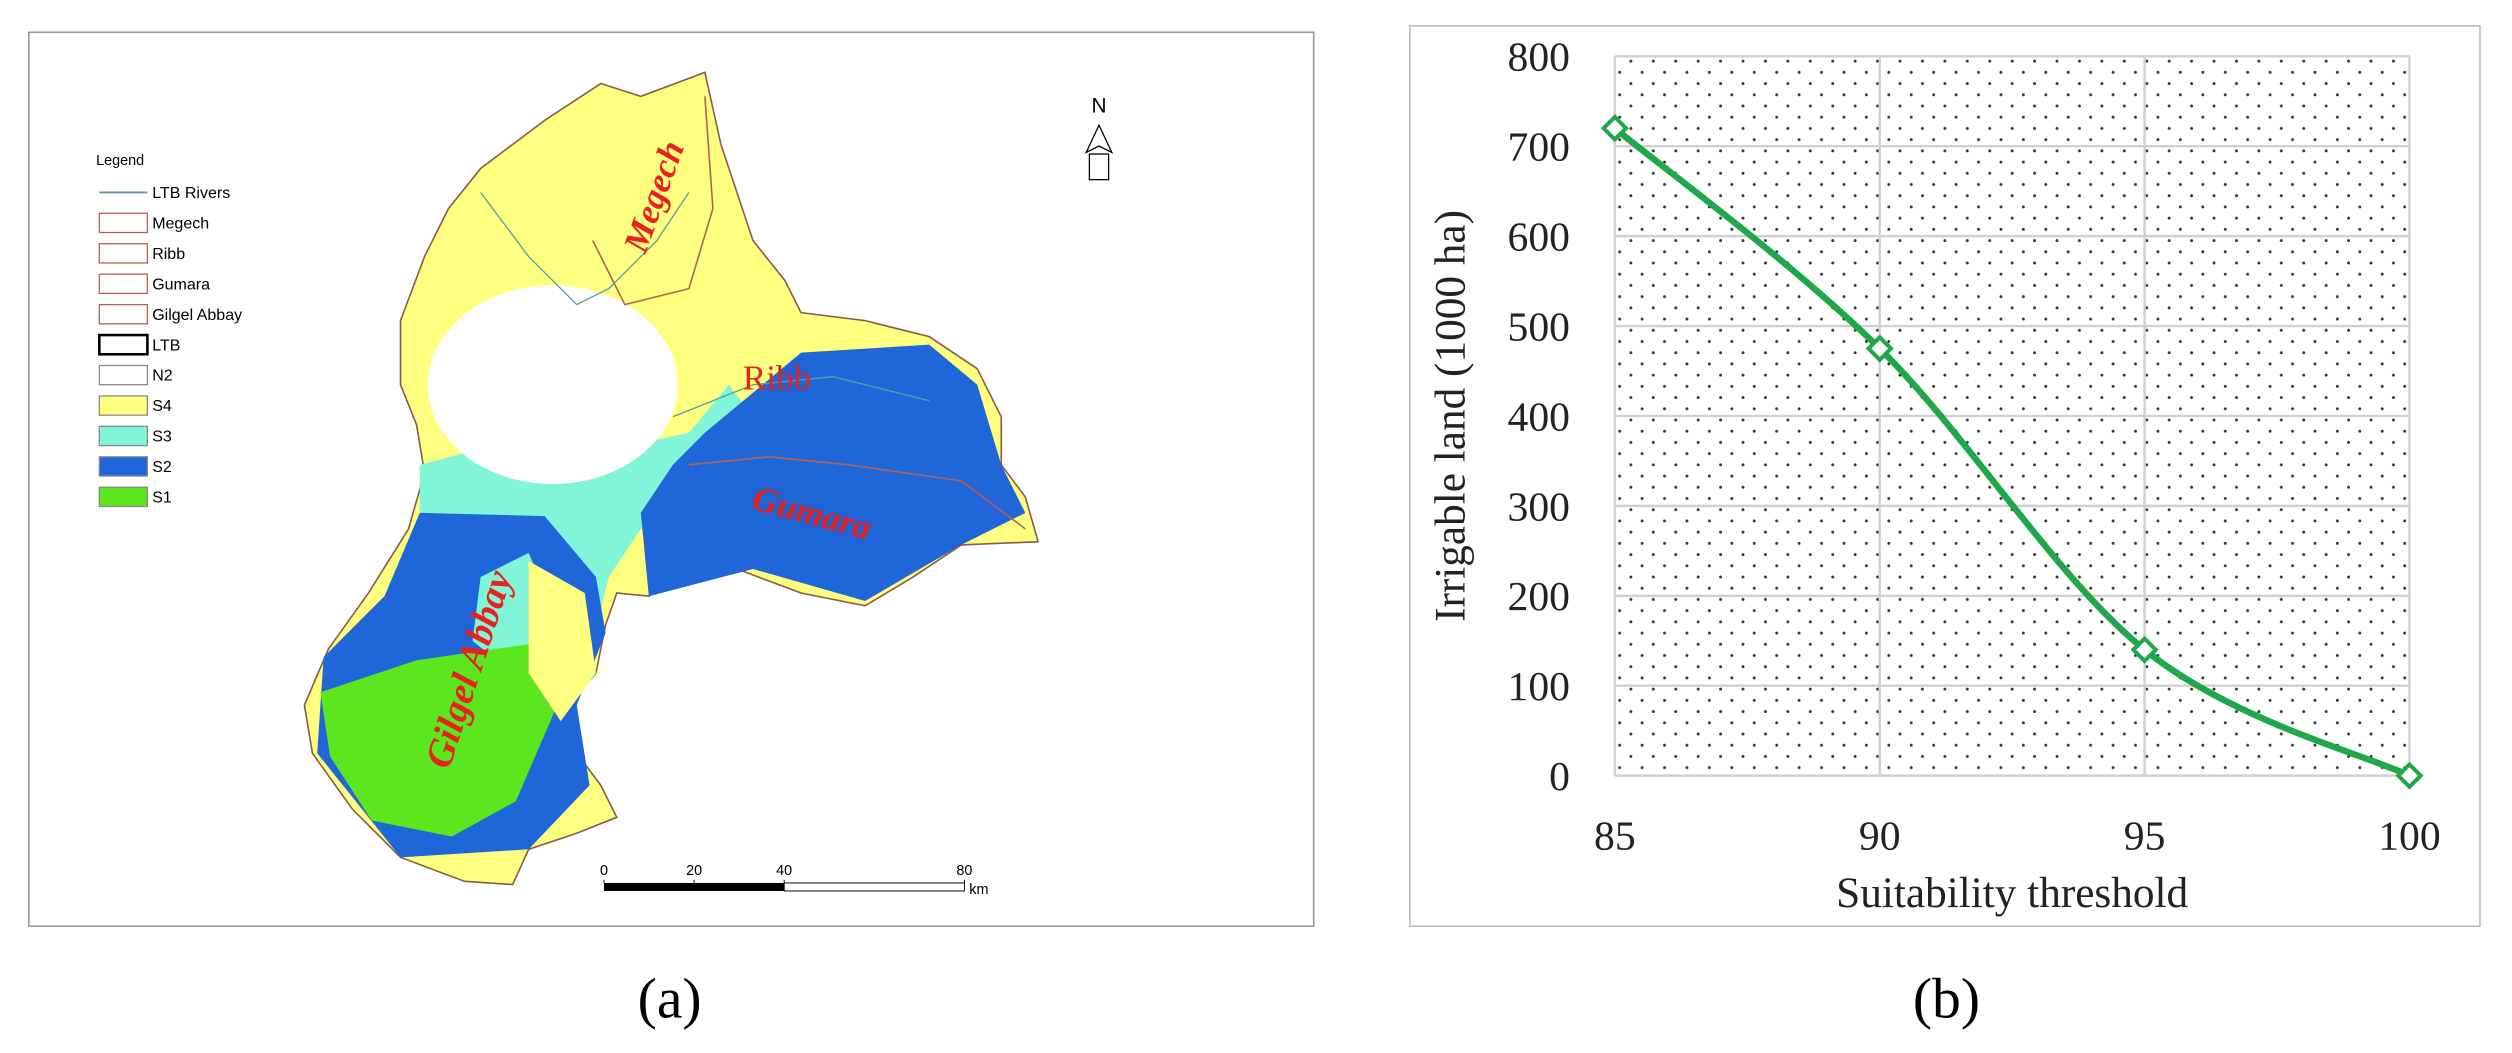  Describe the element at coordinates (562, 641) in the screenshot. I see `s4-zone` at that location.